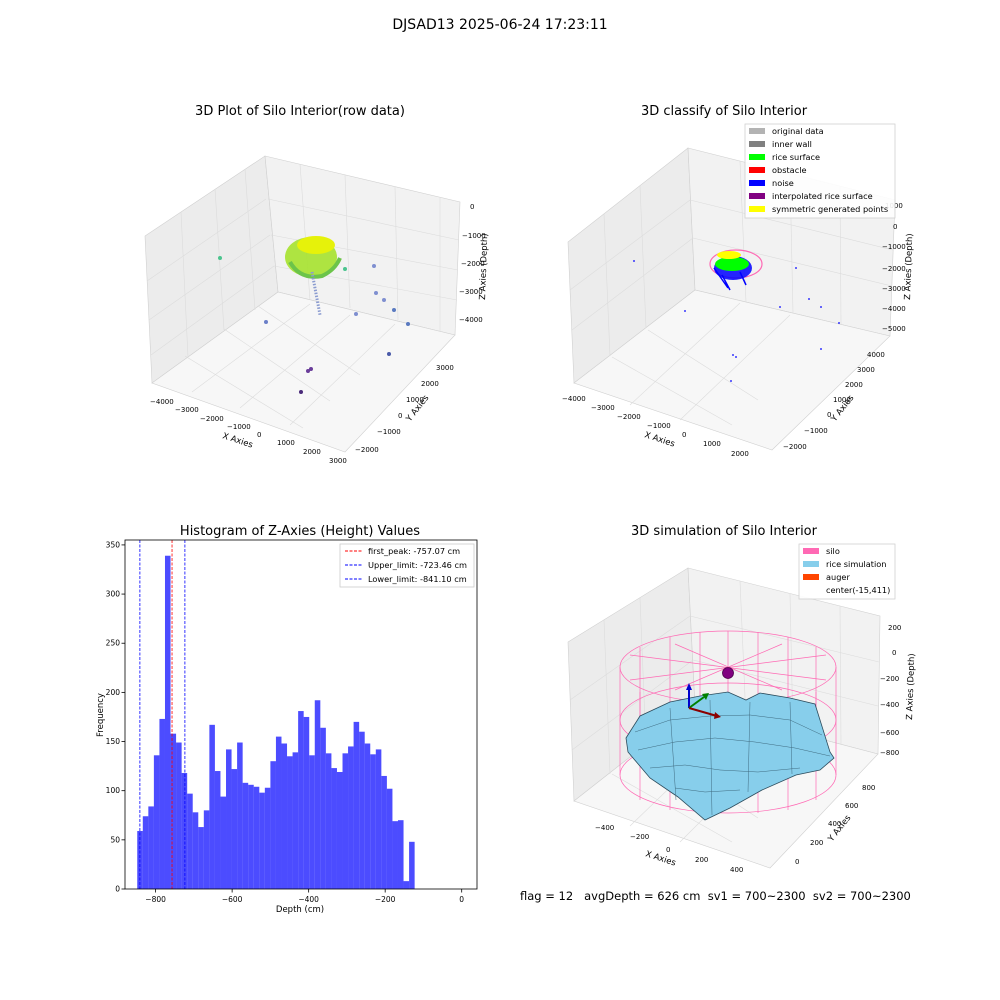 Image resolution: width=1000 pixels, height=1000 pixels. I want to click on p1-ytick: 1000, so click(415, 400).